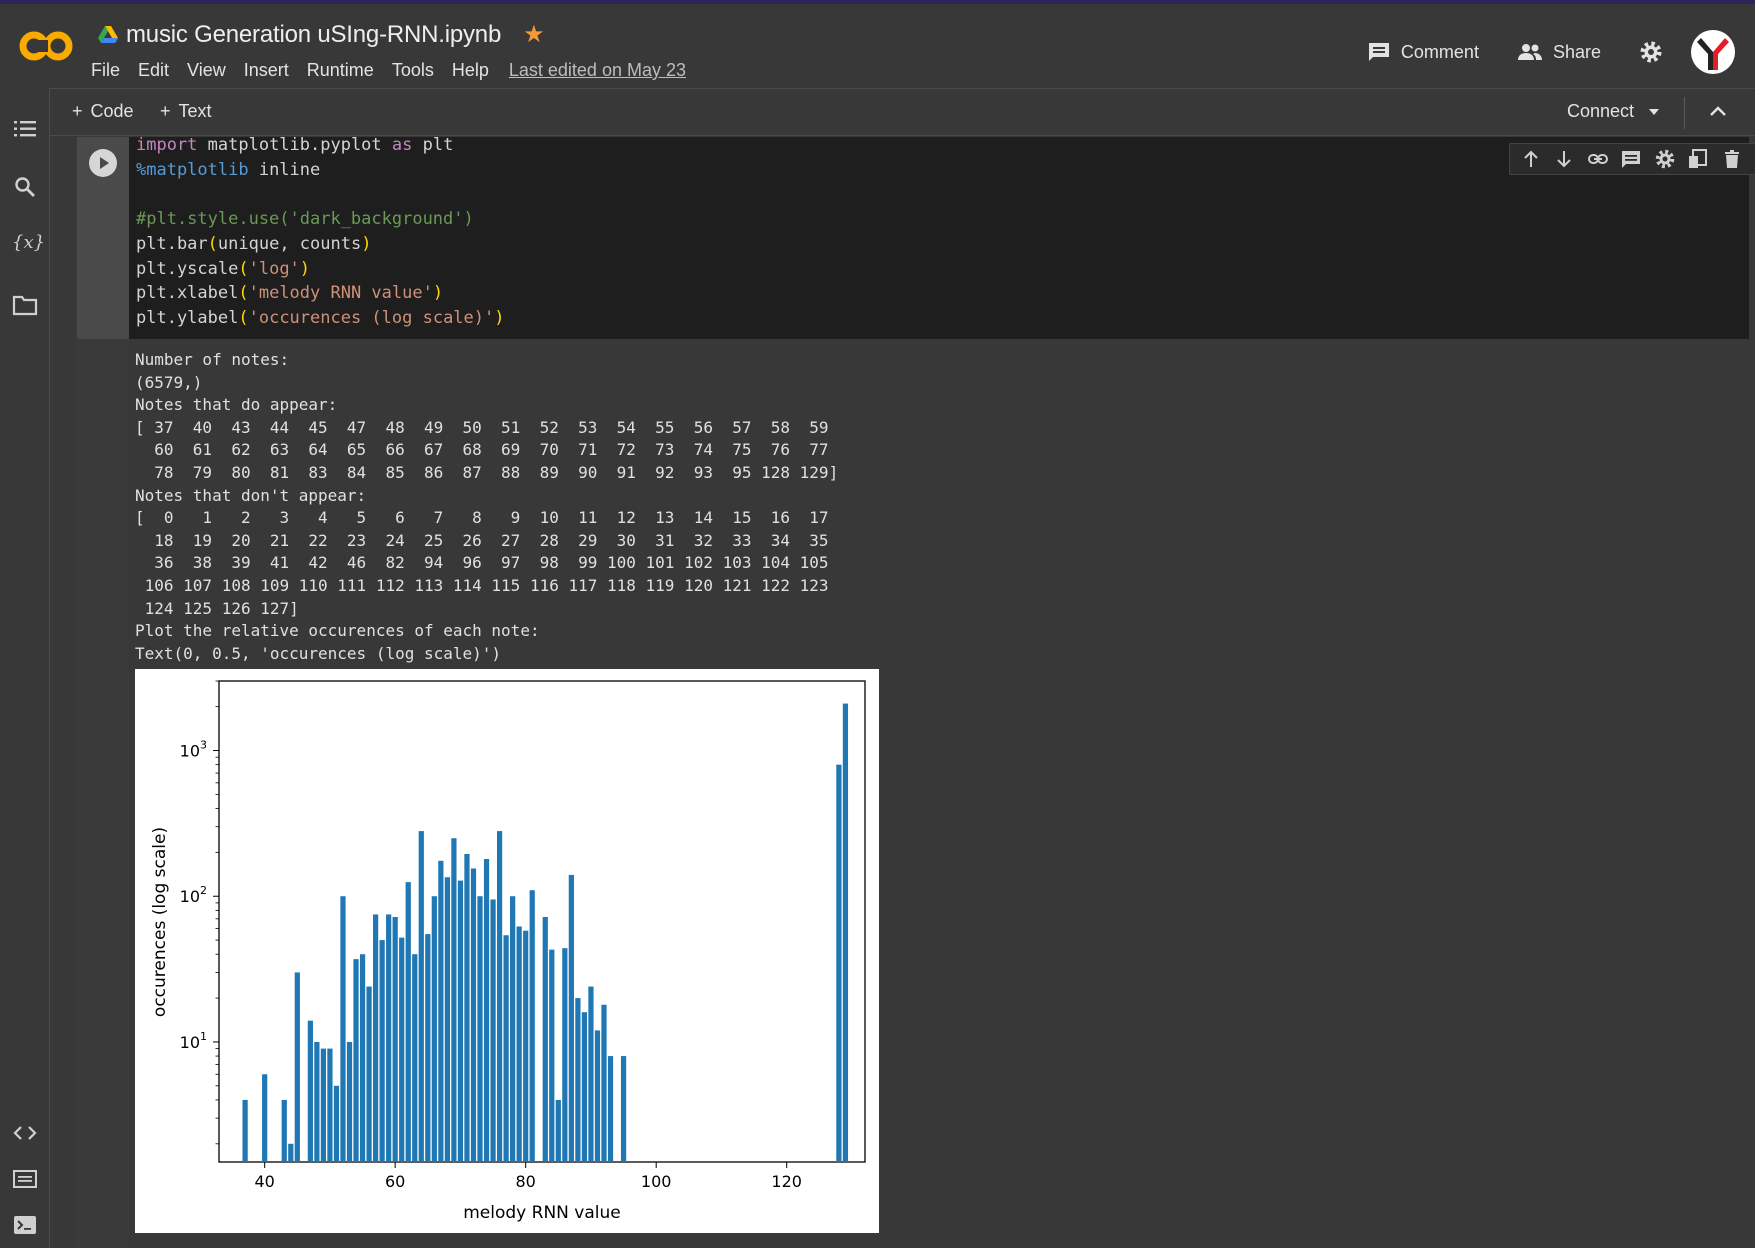 The image size is (1755, 1248). What do you see at coordinates (25, 129) in the screenshot?
I see `table-of-contents-icon` at bounding box center [25, 129].